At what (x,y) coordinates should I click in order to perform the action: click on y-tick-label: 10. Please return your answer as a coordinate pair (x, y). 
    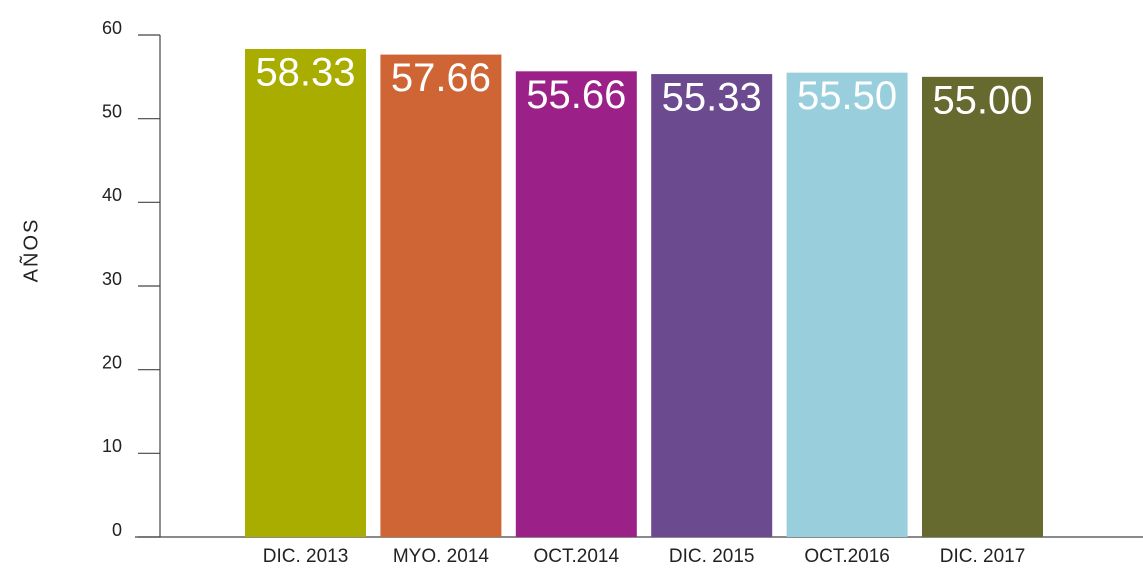
    Looking at the image, I should click on (112, 446).